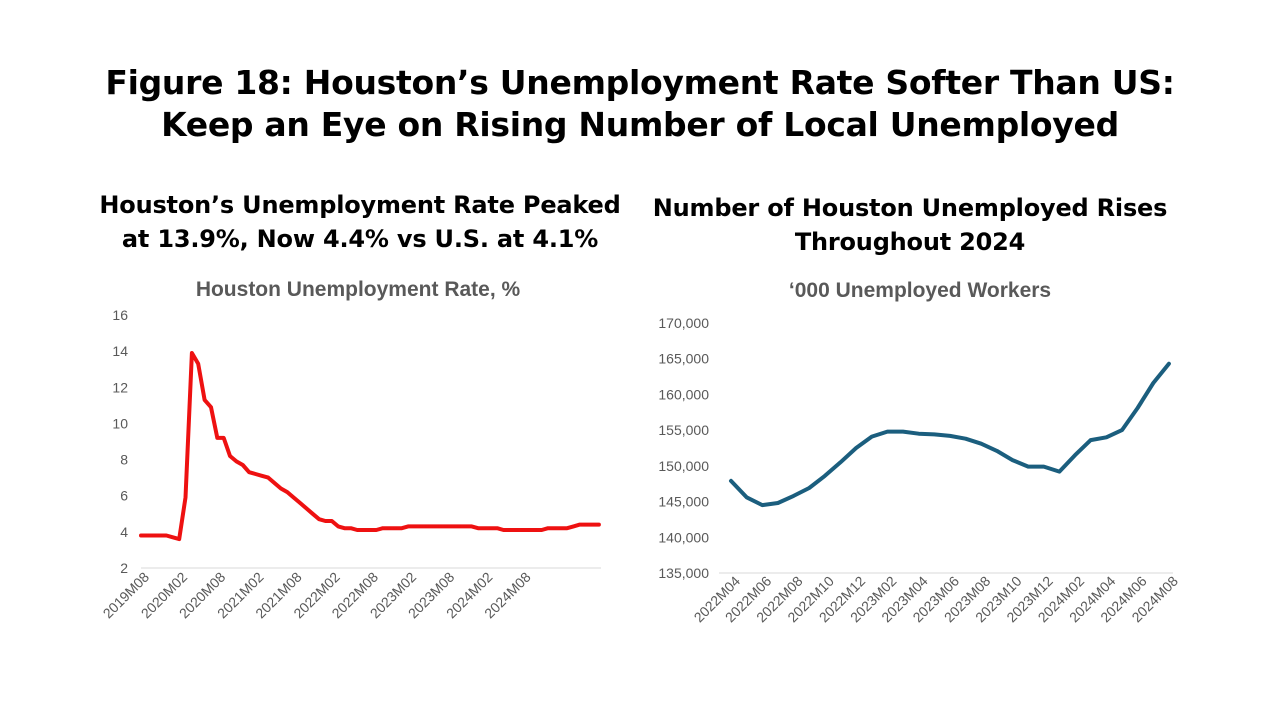 The image size is (1280, 720). I want to click on right-subtitle-line-1: Number of Houston Unemployed Rises, so click(910, 208).